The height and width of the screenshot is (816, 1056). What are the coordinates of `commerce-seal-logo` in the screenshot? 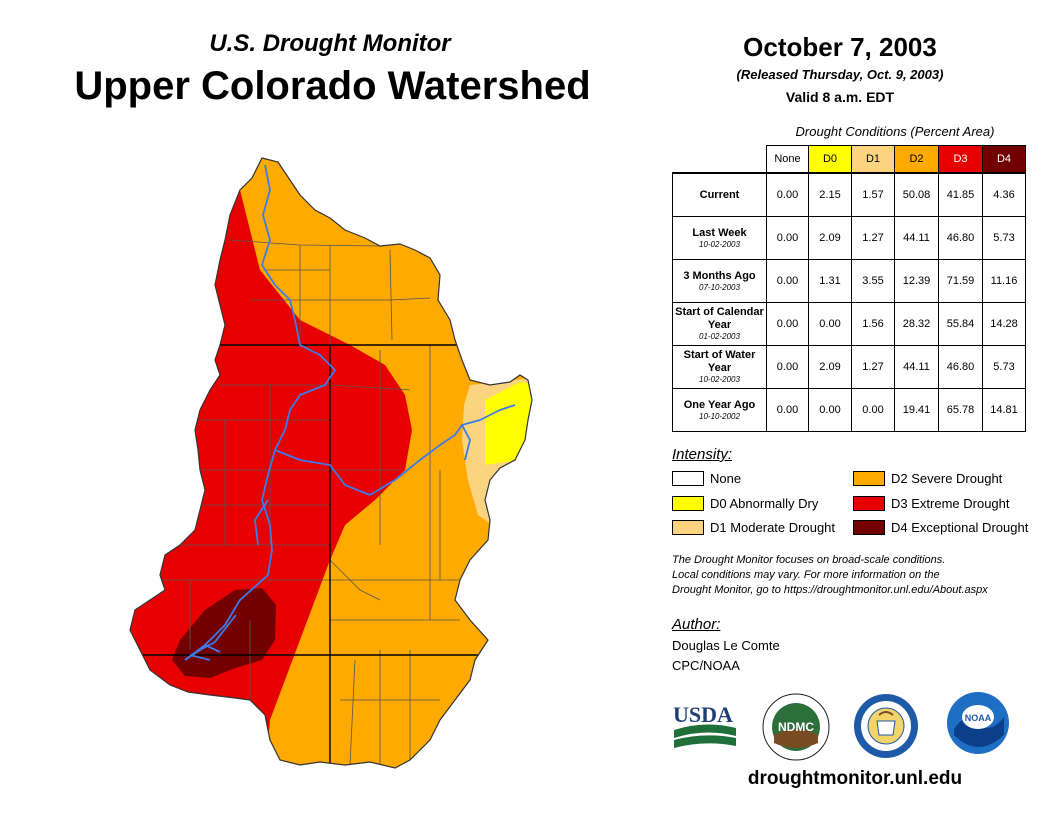 It's located at (886, 726).